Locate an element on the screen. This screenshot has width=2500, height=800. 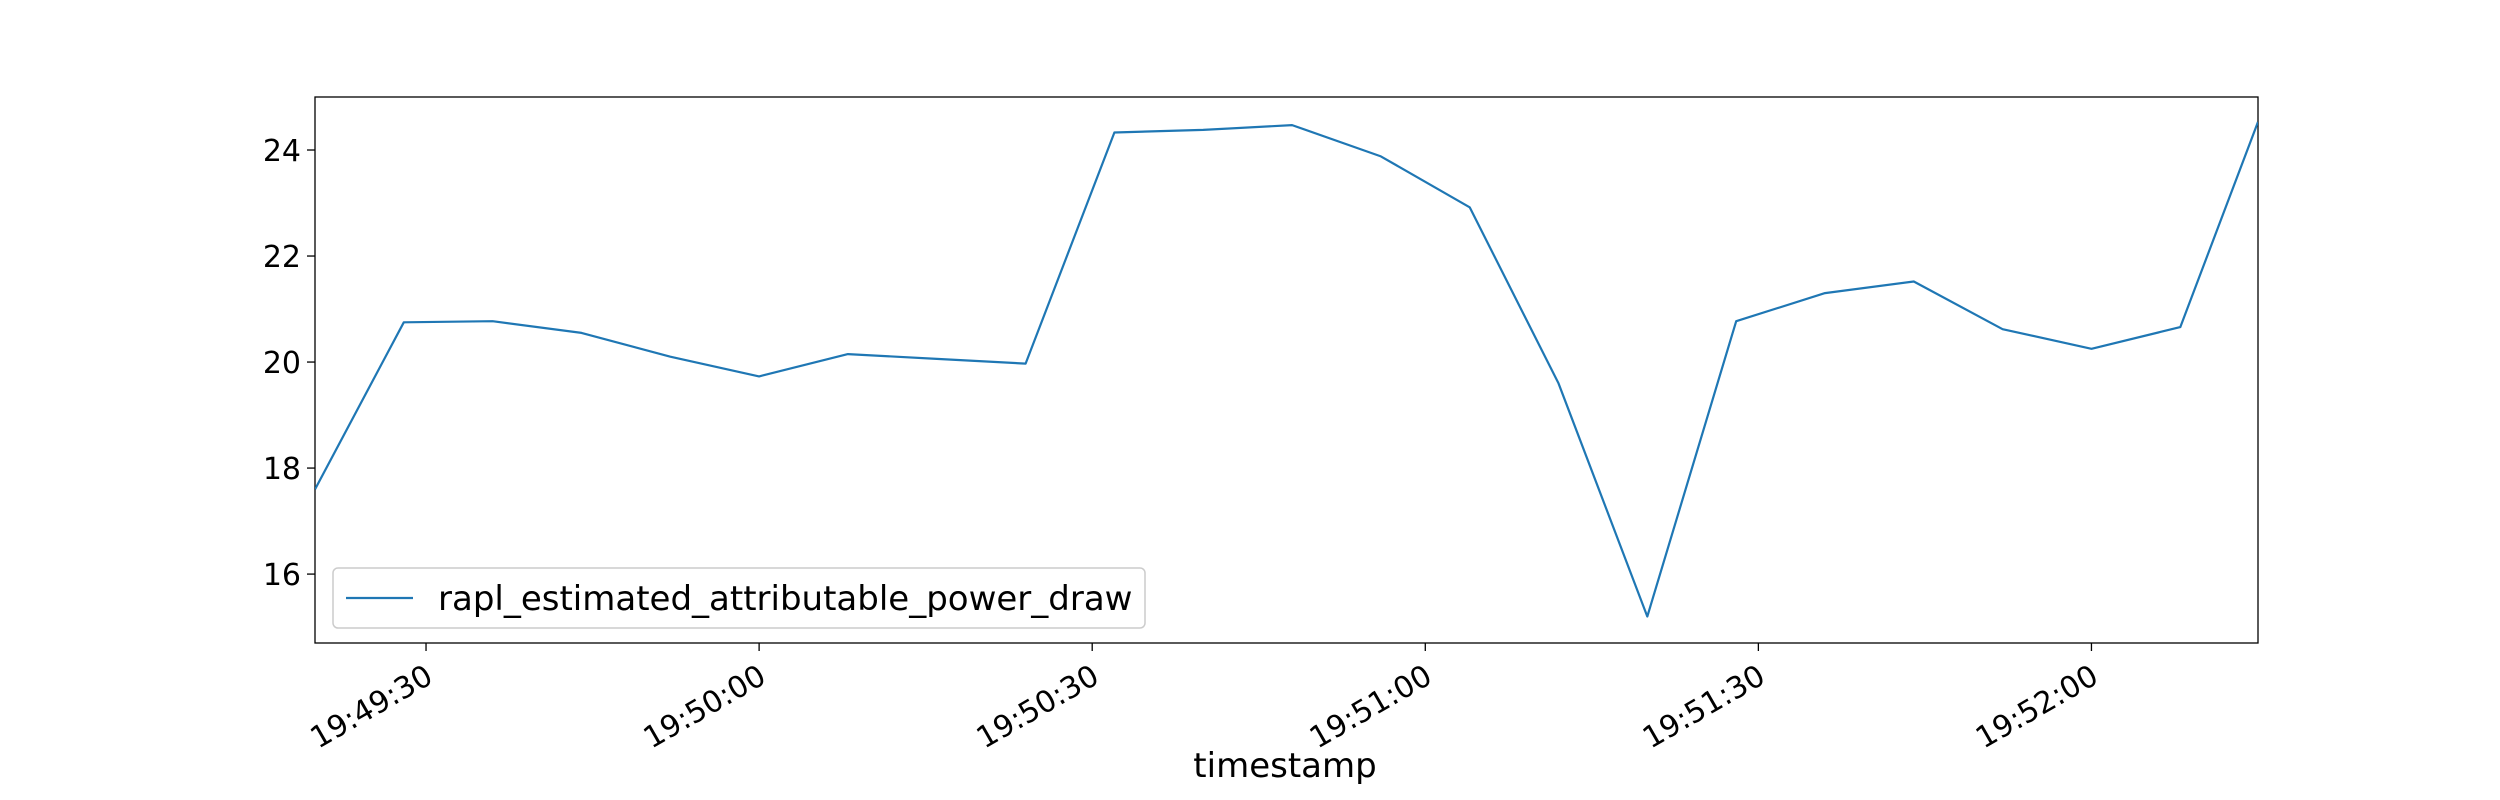
x-tick-label: 19:49:30 is located at coordinates (372, 707).